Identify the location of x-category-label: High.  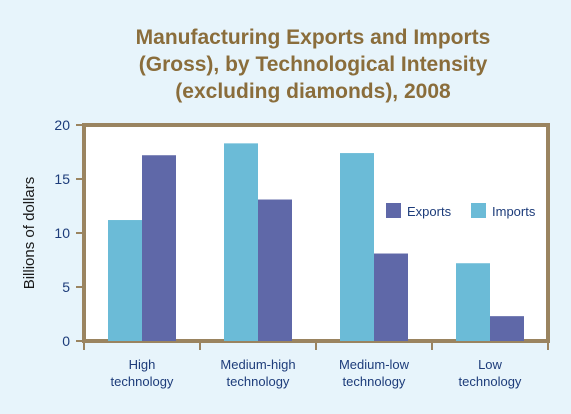
(142, 364).